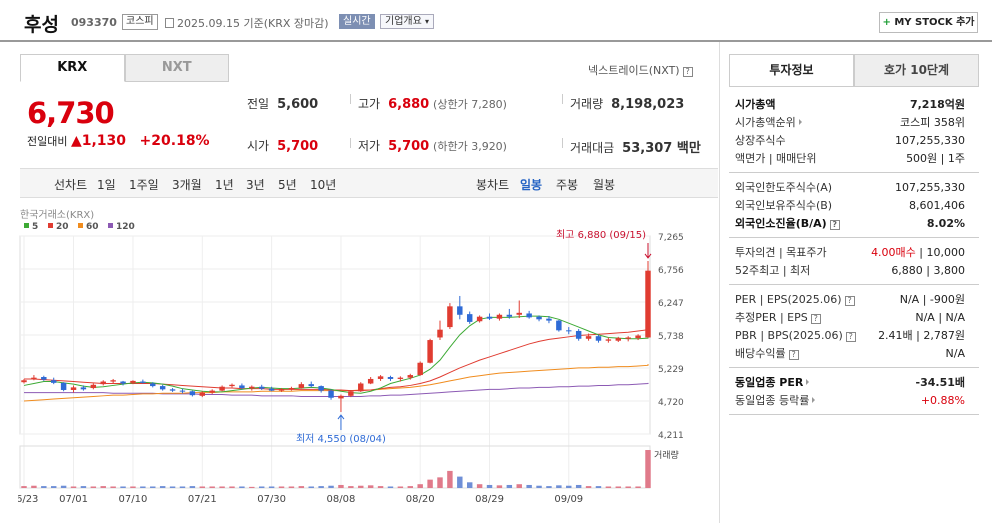 The image size is (992, 523). What do you see at coordinates (258, 146) in the screenshot?
I see `open-label: 시가` at bounding box center [258, 146].